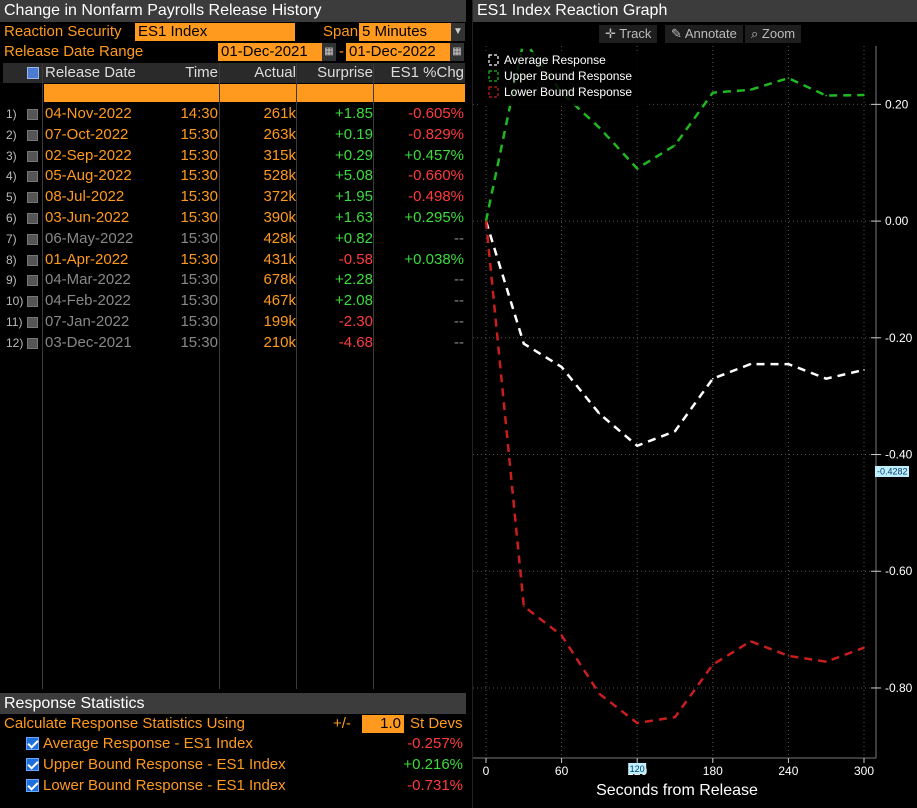 The image size is (917, 808). What do you see at coordinates (778, 33) in the screenshot?
I see `zoom-label: Zoom` at bounding box center [778, 33].